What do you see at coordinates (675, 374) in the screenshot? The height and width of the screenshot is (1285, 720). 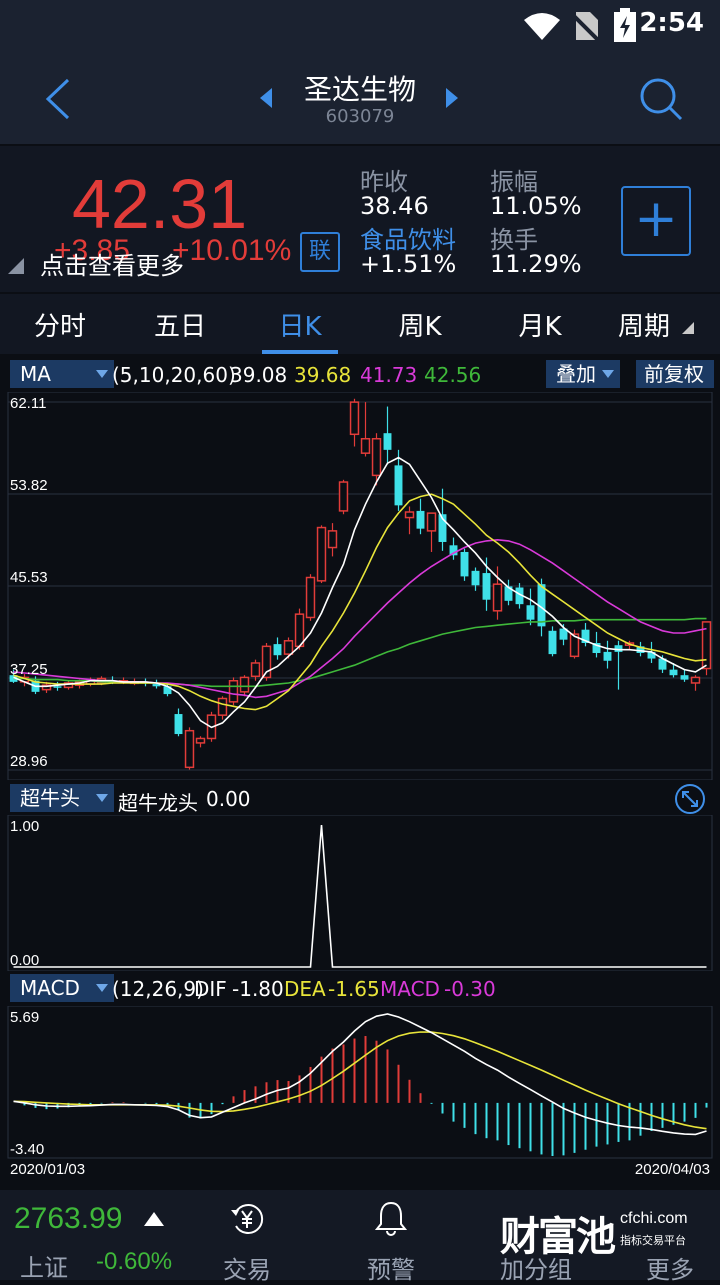 I see `adjust-button: 前复权` at bounding box center [675, 374].